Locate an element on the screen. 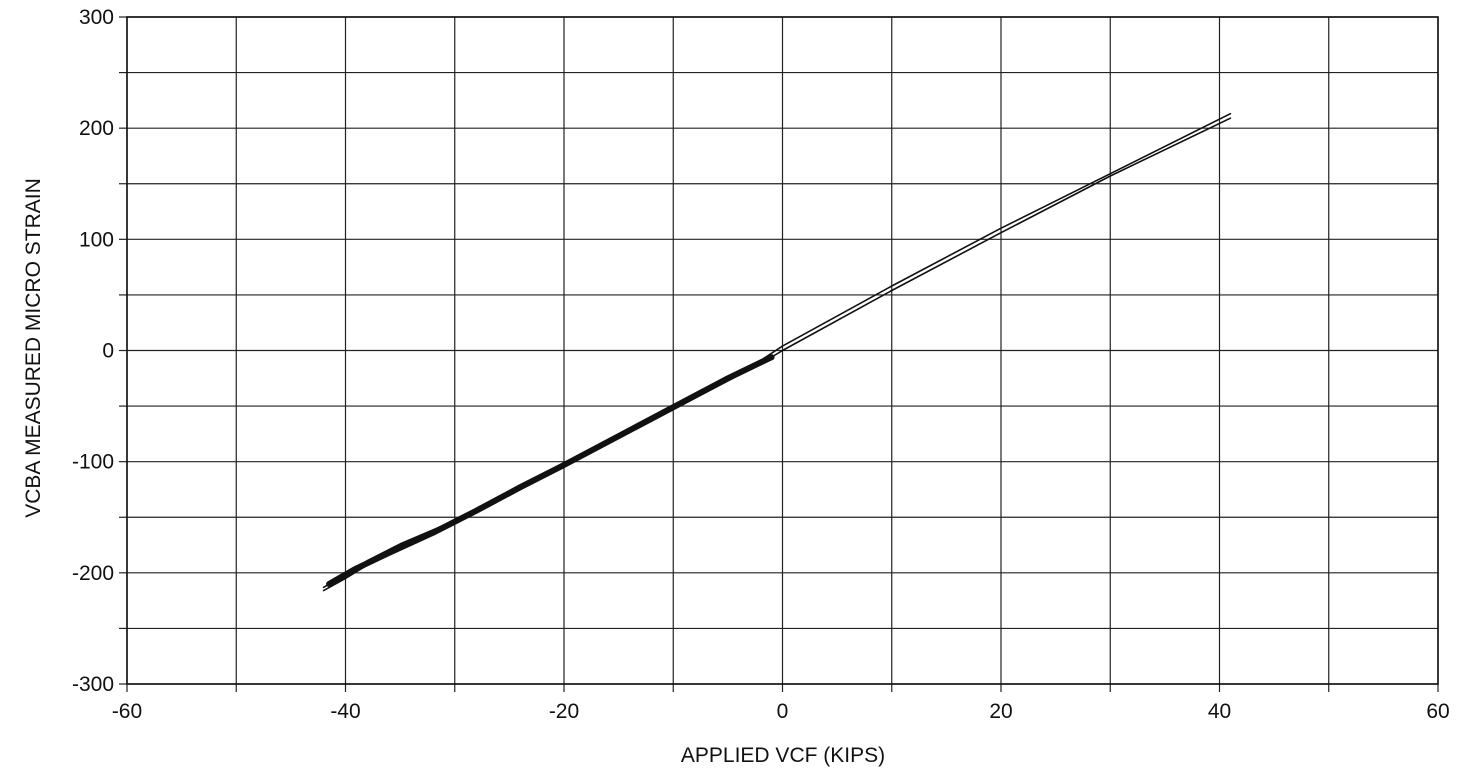 Image resolution: width=1473 pixels, height=773 pixels. x-tick-label: 0 is located at coordinates (783, 711).